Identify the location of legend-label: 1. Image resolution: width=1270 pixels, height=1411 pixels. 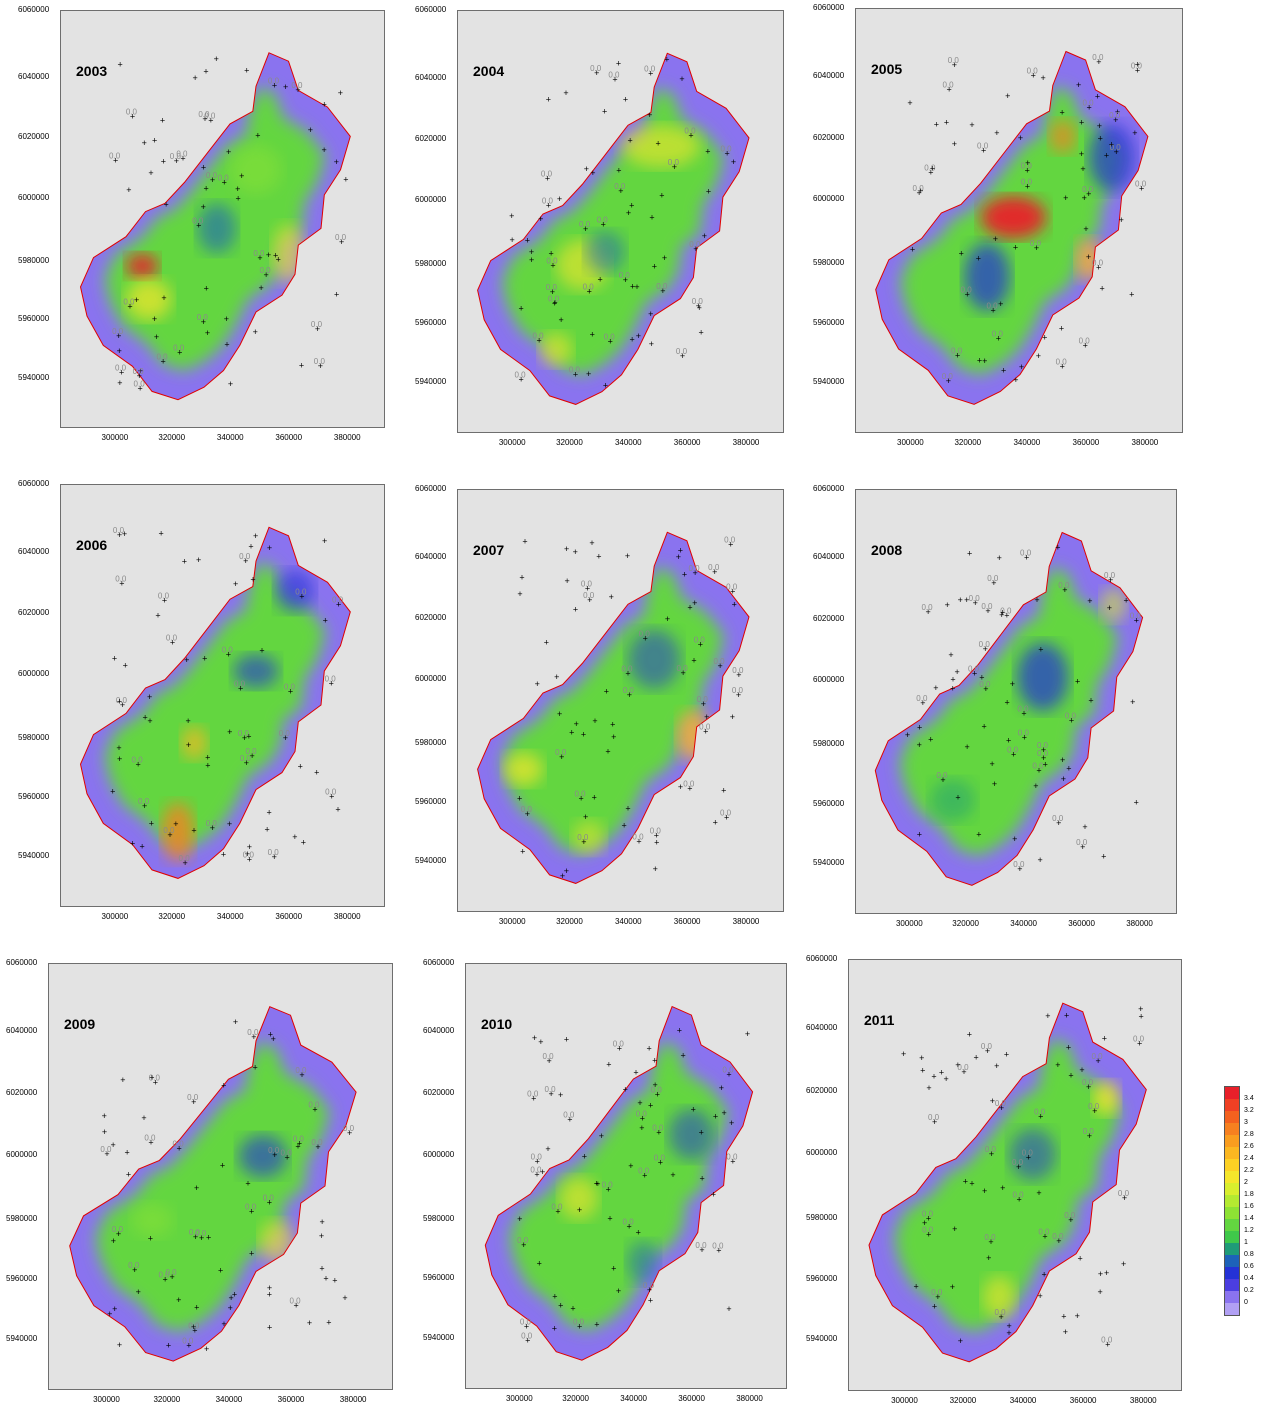
(1246, 1242).